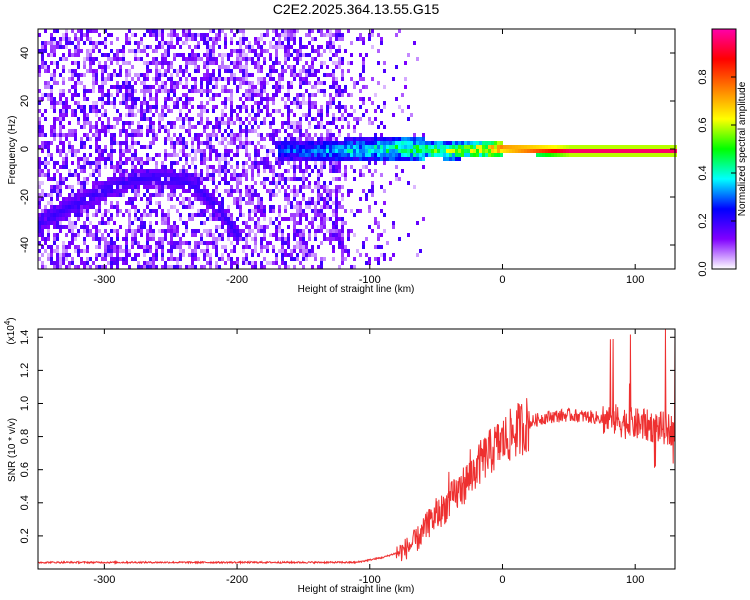  Describe the element at coordinates (12, 450) in the screenshot. I see `snr-y-axis-label: SNR (10 * v/v)` at that location.